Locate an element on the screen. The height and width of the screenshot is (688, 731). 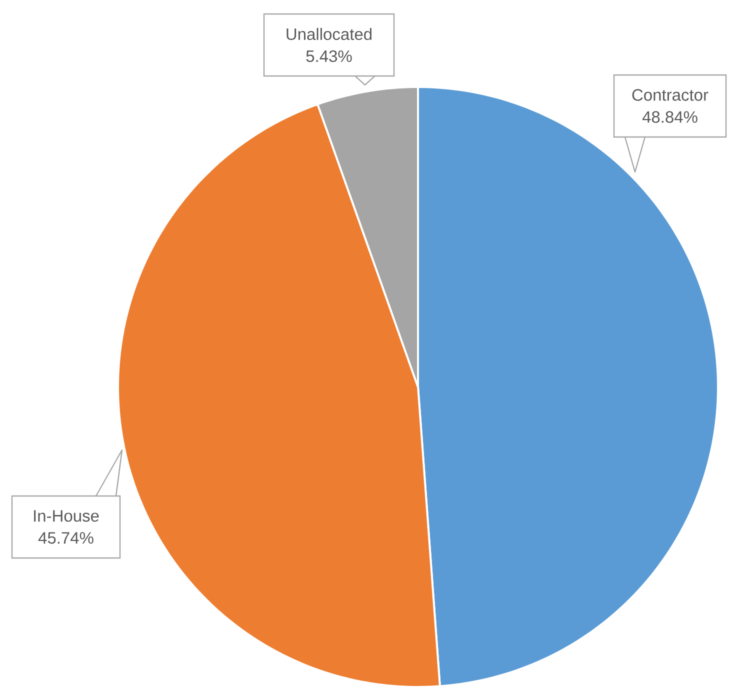
slice-label: Unallocated is located at coordinates (329, 34).